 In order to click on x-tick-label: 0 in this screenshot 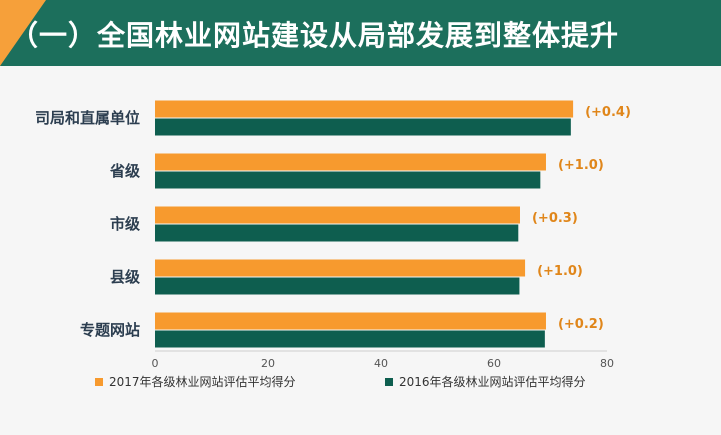, I will do `click(155, 363)`.